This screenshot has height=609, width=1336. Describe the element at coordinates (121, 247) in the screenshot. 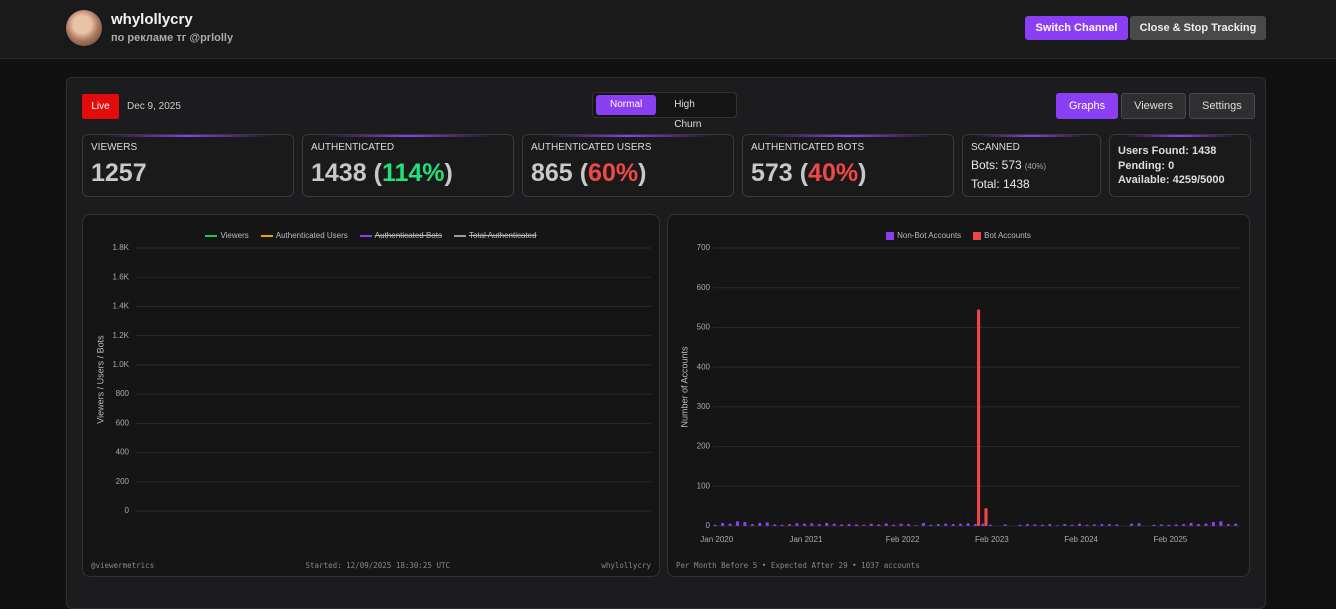

I see `y-tick-label: 1.8K` at that location.